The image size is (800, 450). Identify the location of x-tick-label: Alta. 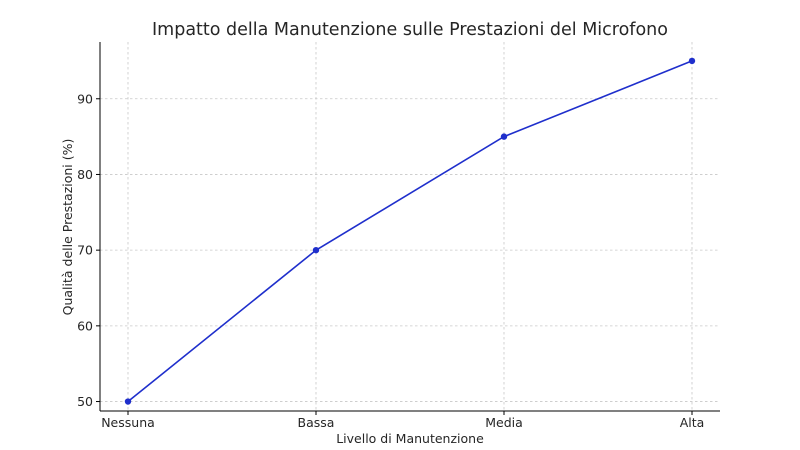
(692, 422).